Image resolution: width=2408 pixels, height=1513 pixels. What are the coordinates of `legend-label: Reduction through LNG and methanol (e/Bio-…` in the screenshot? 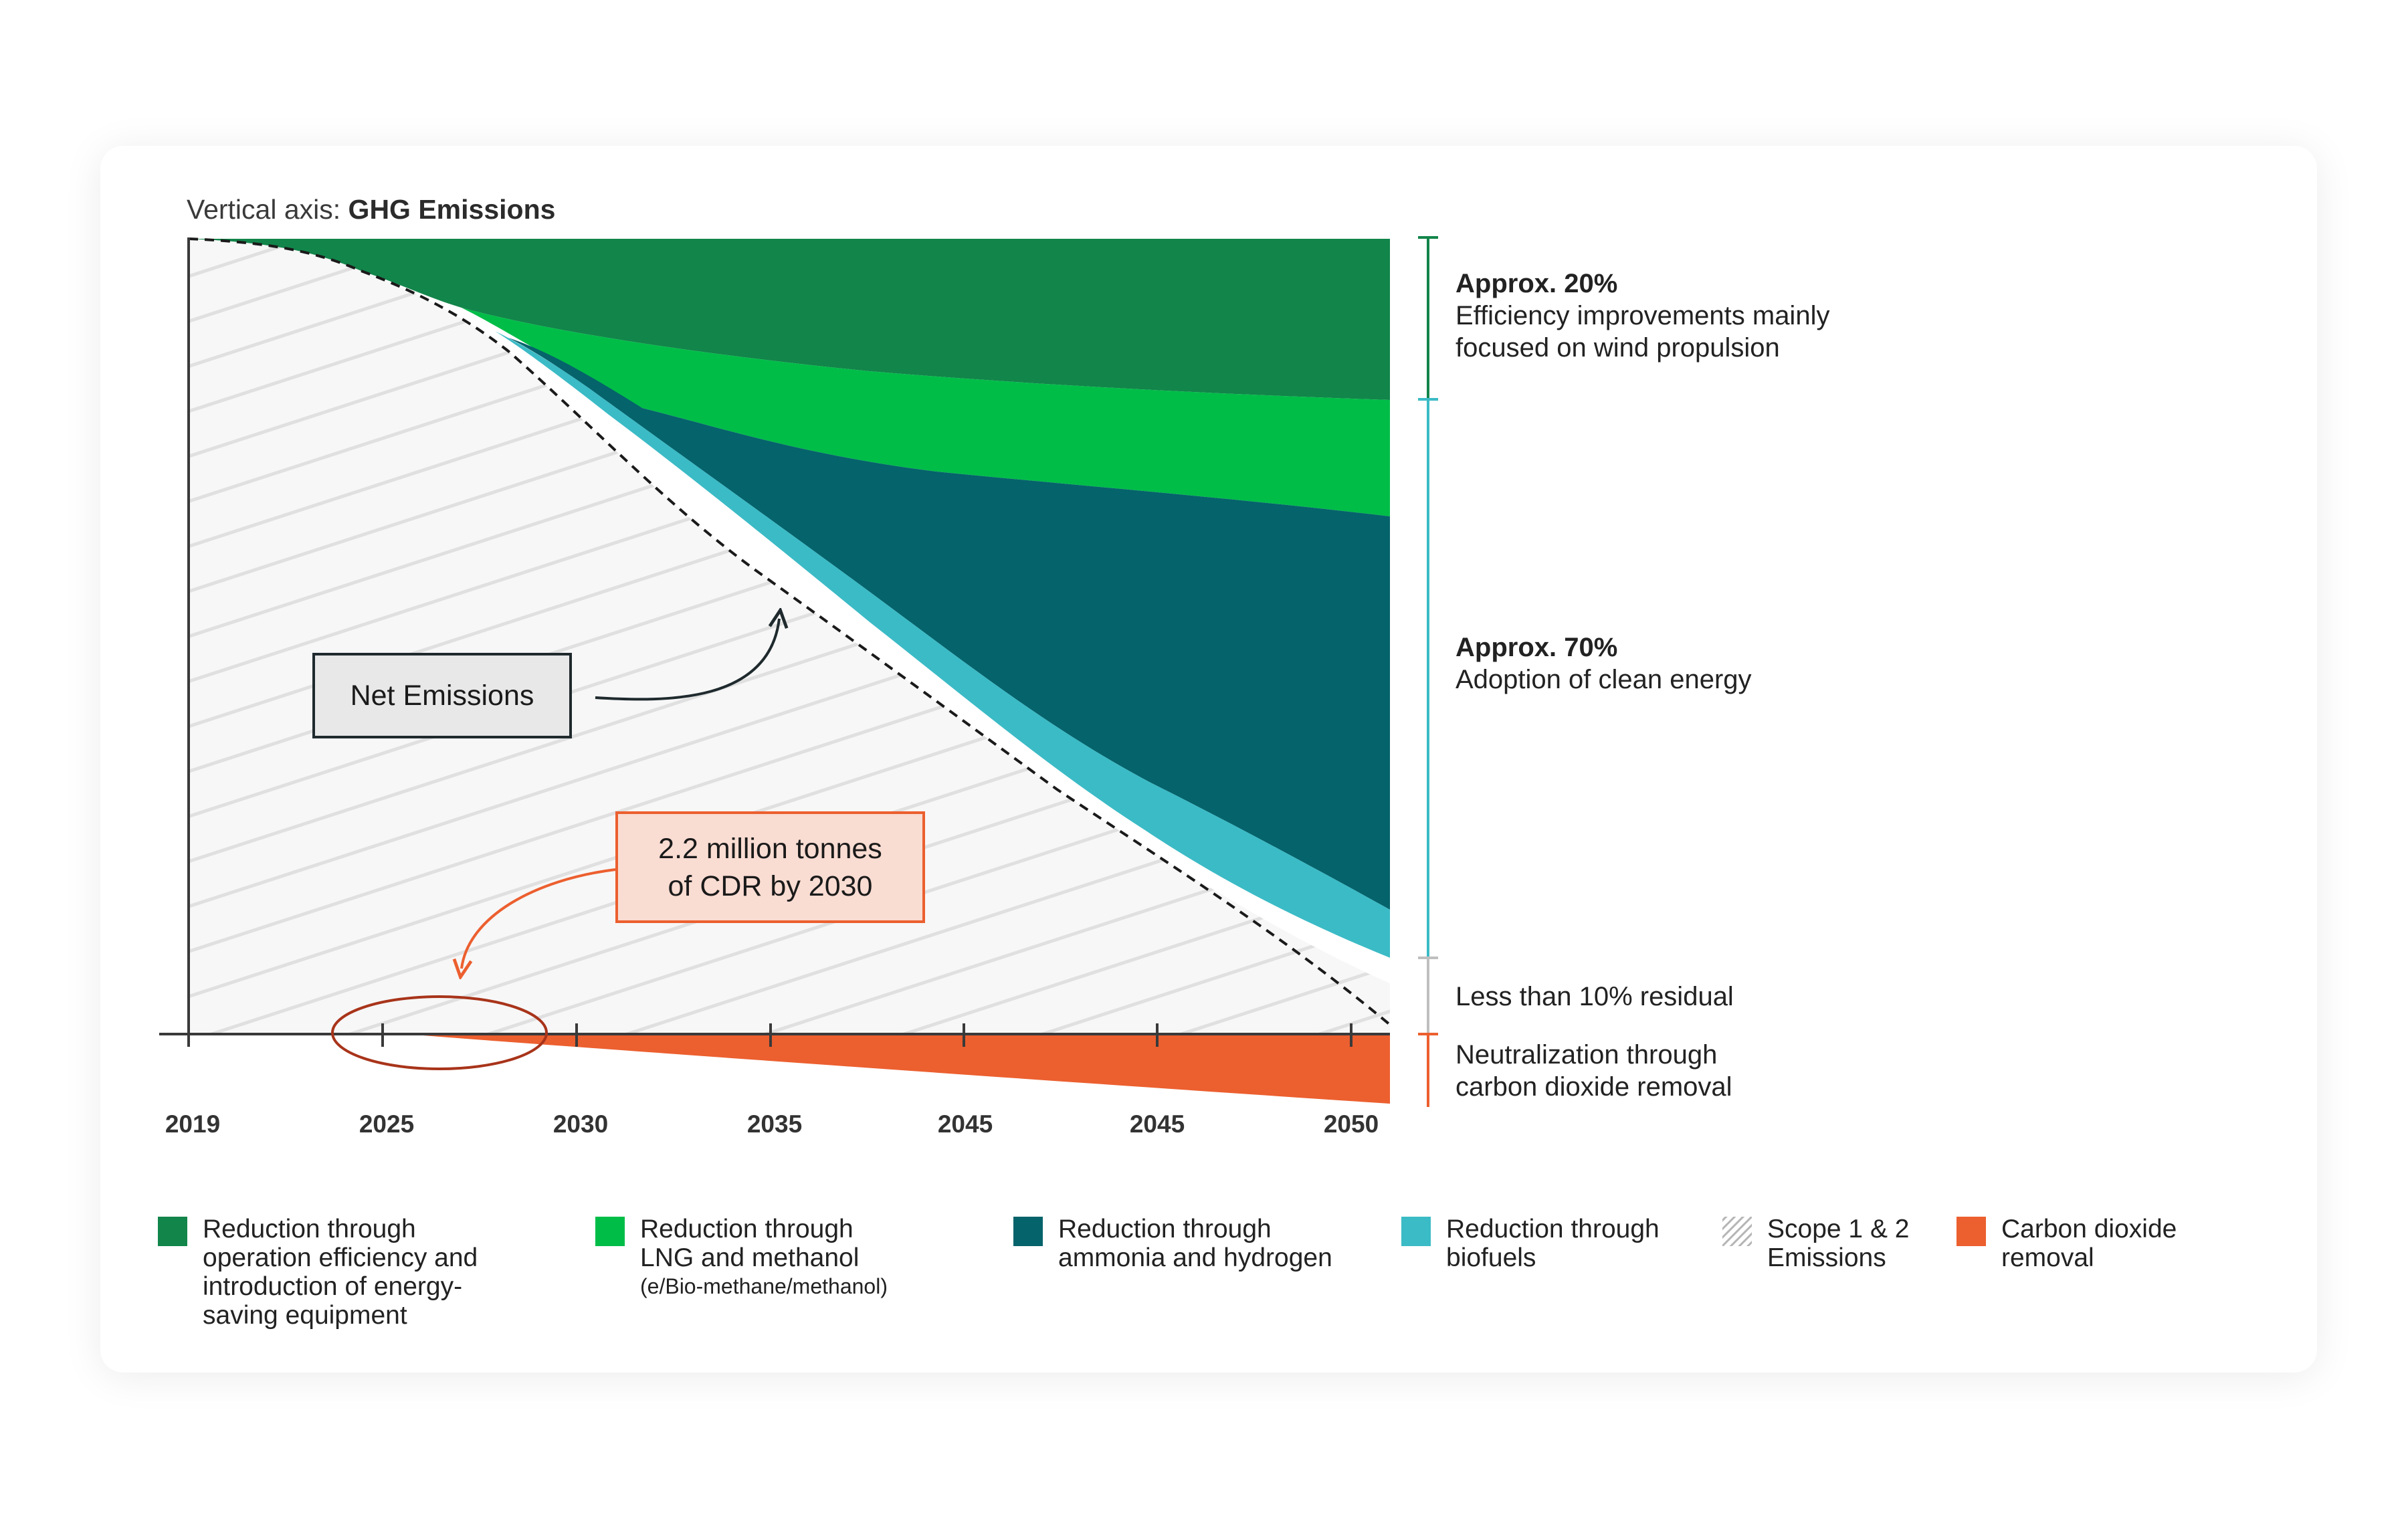 It's located at (764, 1256).